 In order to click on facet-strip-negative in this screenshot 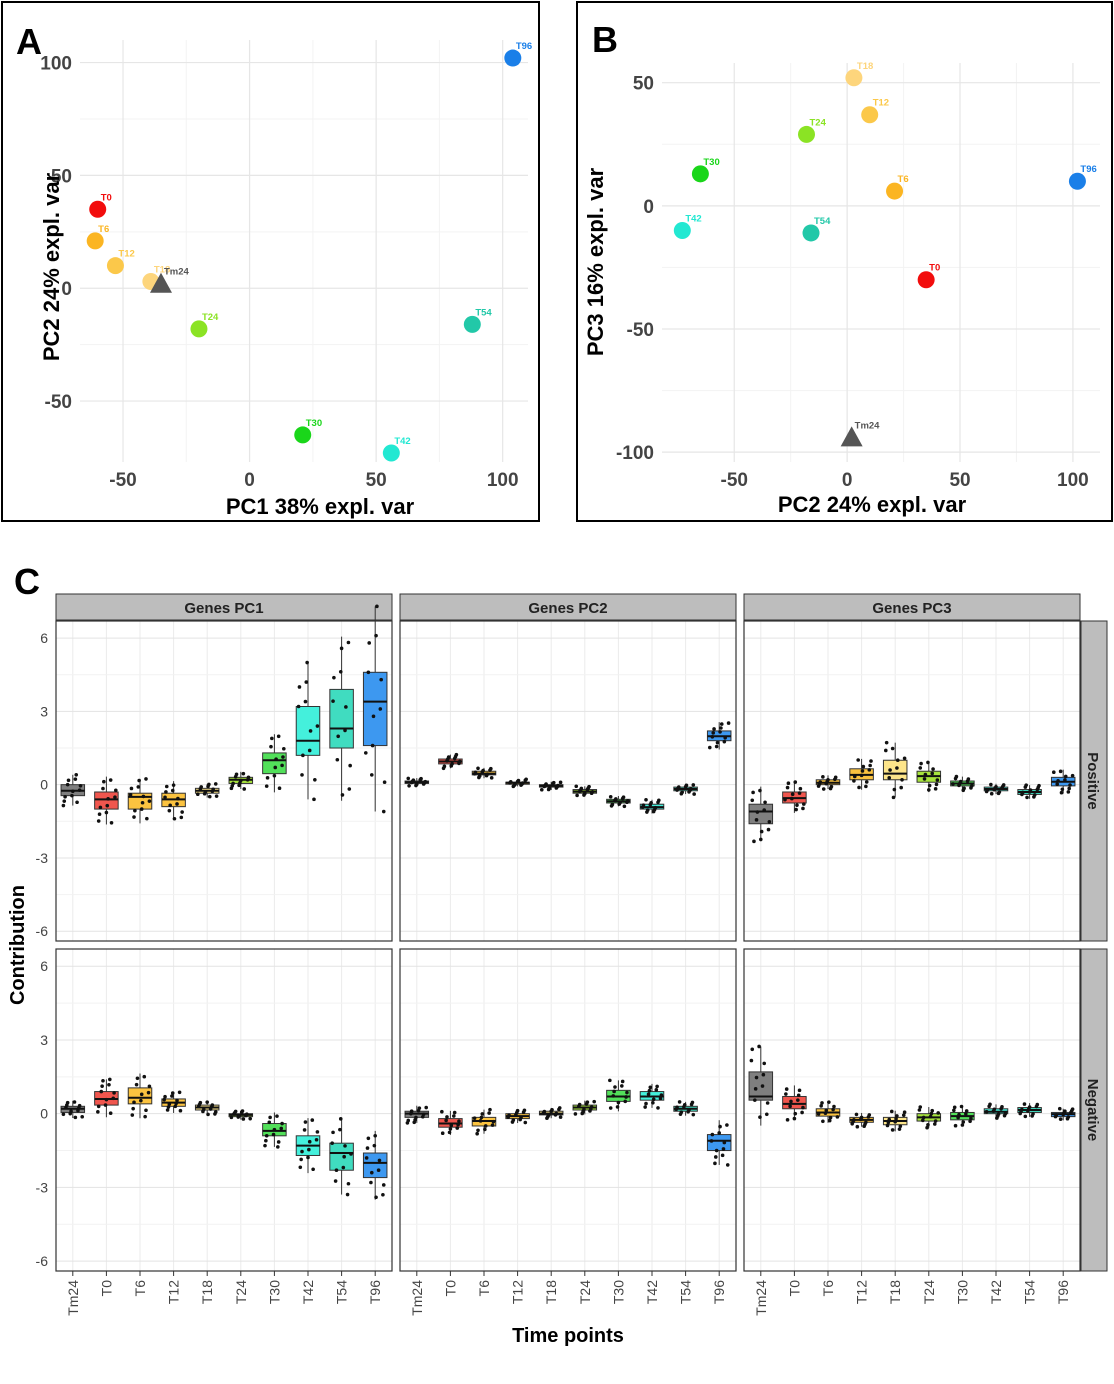, I will do `click(1094, 1110)`.